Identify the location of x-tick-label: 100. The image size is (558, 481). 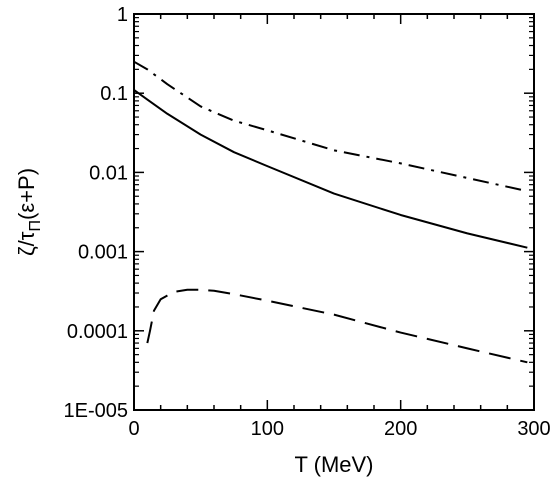
(267, 429).